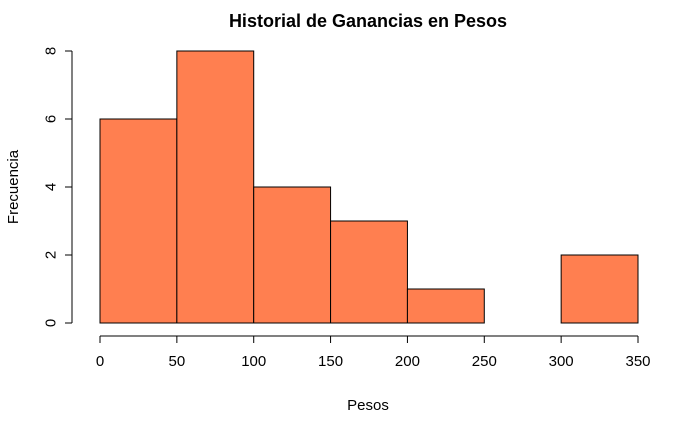 This screenshot has height=432, width=700. I want to click on x-tick-label-4: 200, so click(407, 361).